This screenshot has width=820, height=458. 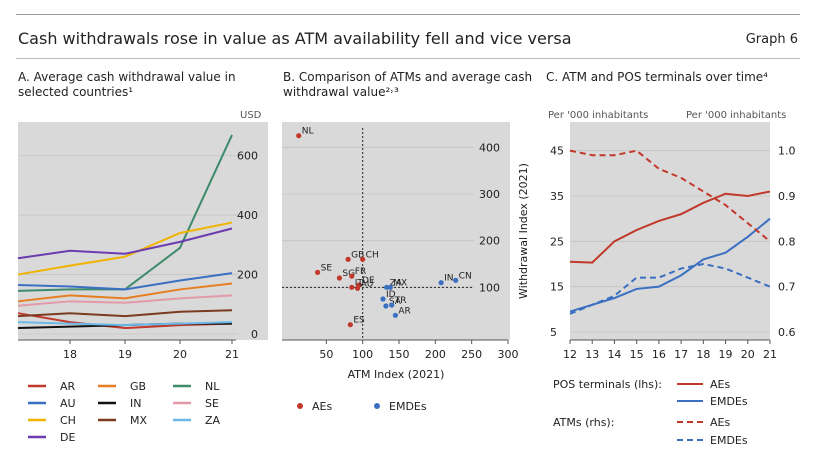 What do you see at coordinates (125, 313) in the screenshot?
I see `panel-a-series-mx` at bounding box center [125, 313].